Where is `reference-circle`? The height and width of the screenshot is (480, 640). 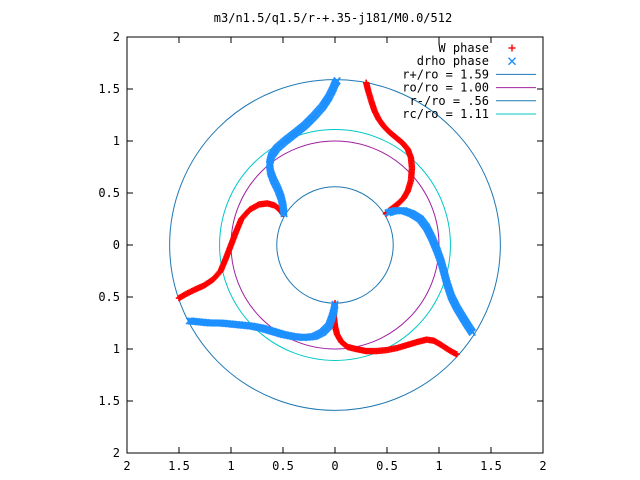
reference-circle is located at coordinates (335, 245).